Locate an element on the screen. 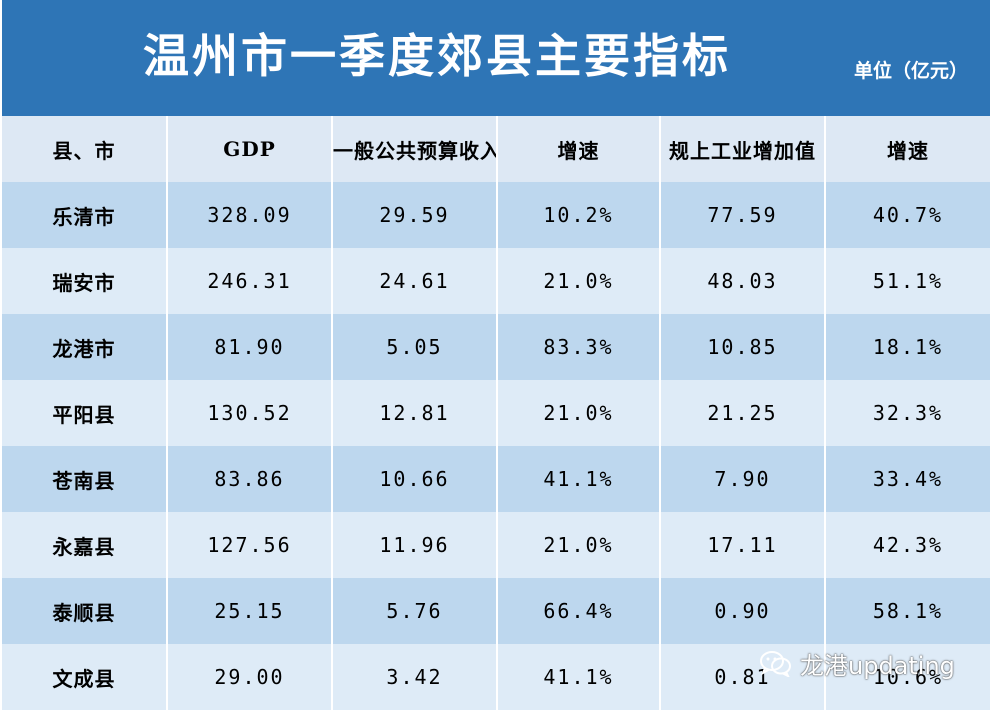  wechat-icon is located at coordinates (775, 663).